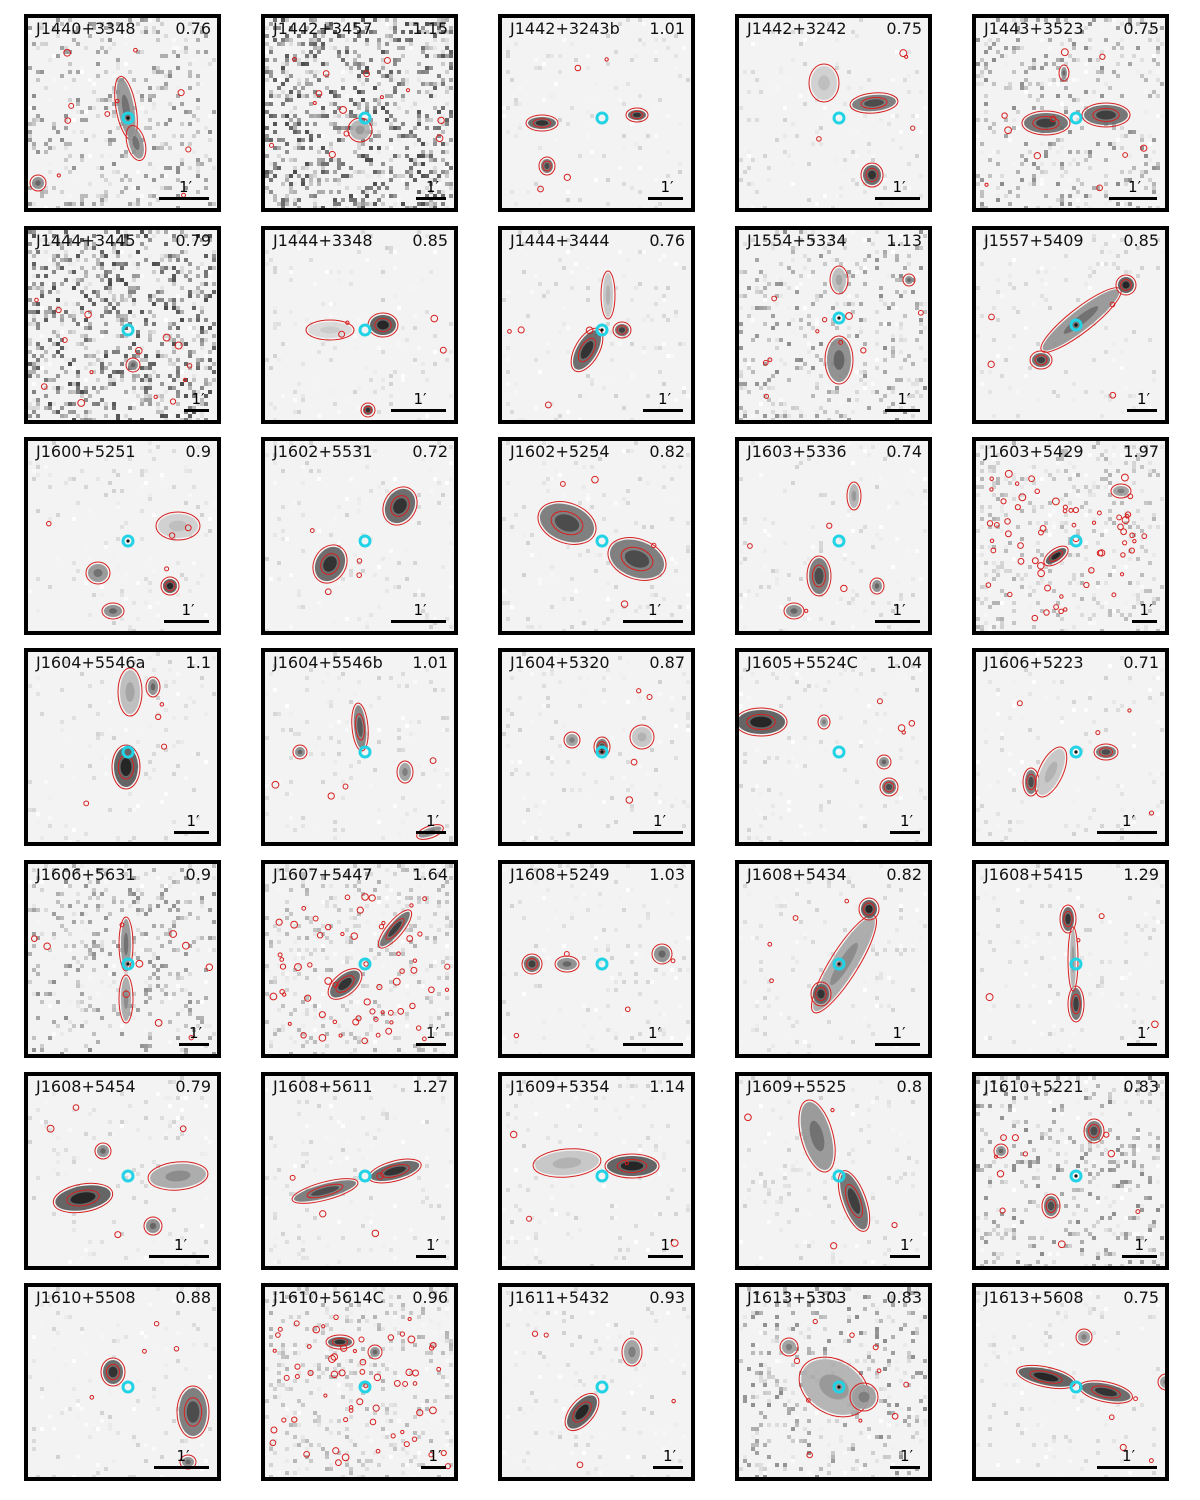 Image resolution: width=1200 pixels, height=1500 pixels. I want to click on redshift-label: 1.64, so click(430, 874).